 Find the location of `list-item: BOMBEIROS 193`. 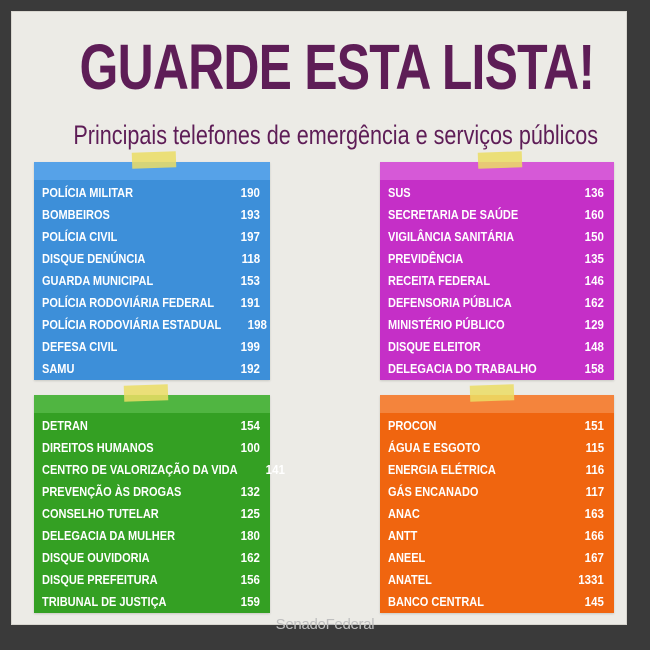

list-item: BOMBEIROS 193 is located at coordinates (151, 215).